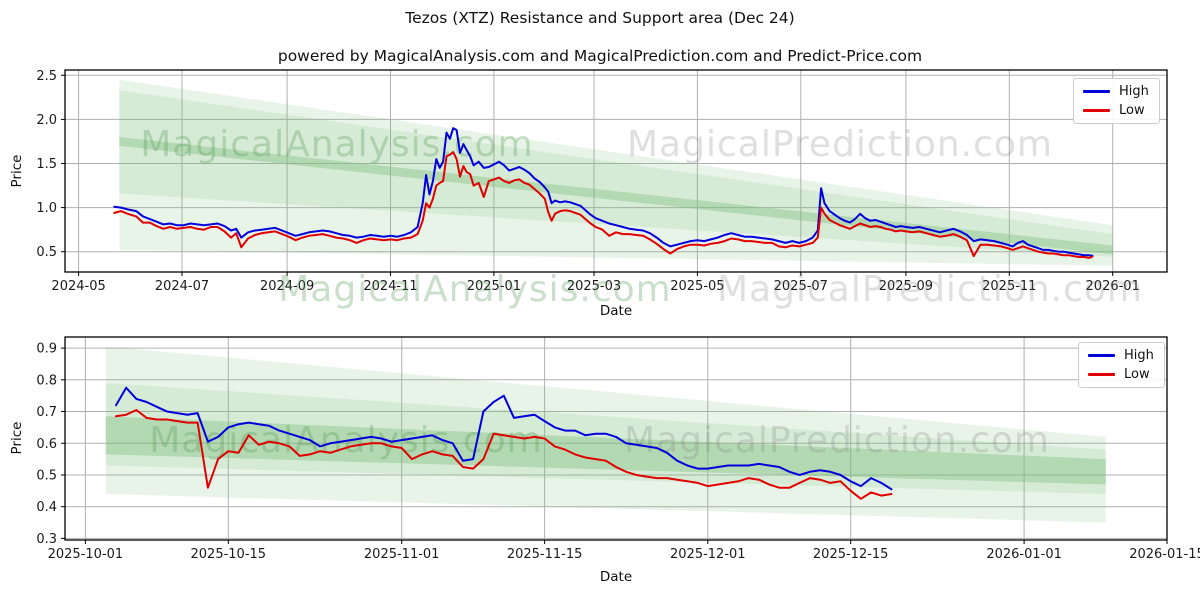 The height and width of the screenshot is (600, 1200). I want to click on y-axis-label-bottom: Price, so click(17, 438).